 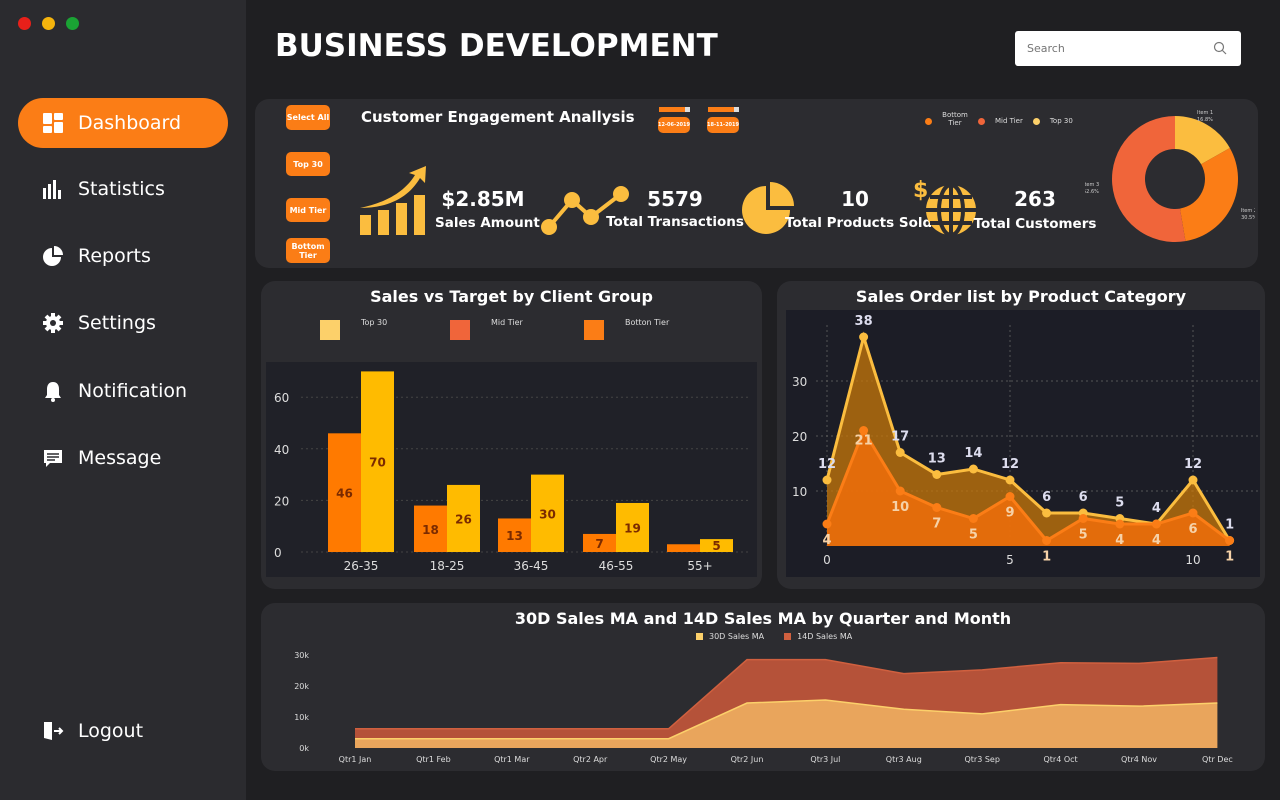 What do you see at coordinates (123, 731) in the screenshot?
I see `logout-button: Logout` at bounding box center [123, 731].